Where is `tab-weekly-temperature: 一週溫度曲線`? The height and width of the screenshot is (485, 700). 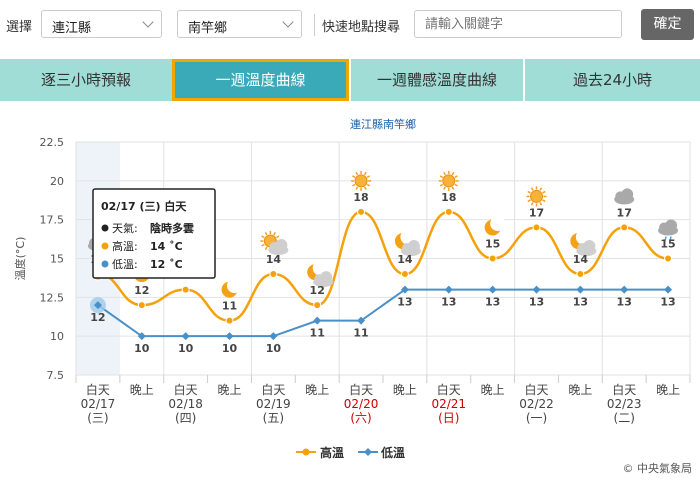 tab-weekly-temperature: 一週溫度曲線 is located at coordinates (260, 80).